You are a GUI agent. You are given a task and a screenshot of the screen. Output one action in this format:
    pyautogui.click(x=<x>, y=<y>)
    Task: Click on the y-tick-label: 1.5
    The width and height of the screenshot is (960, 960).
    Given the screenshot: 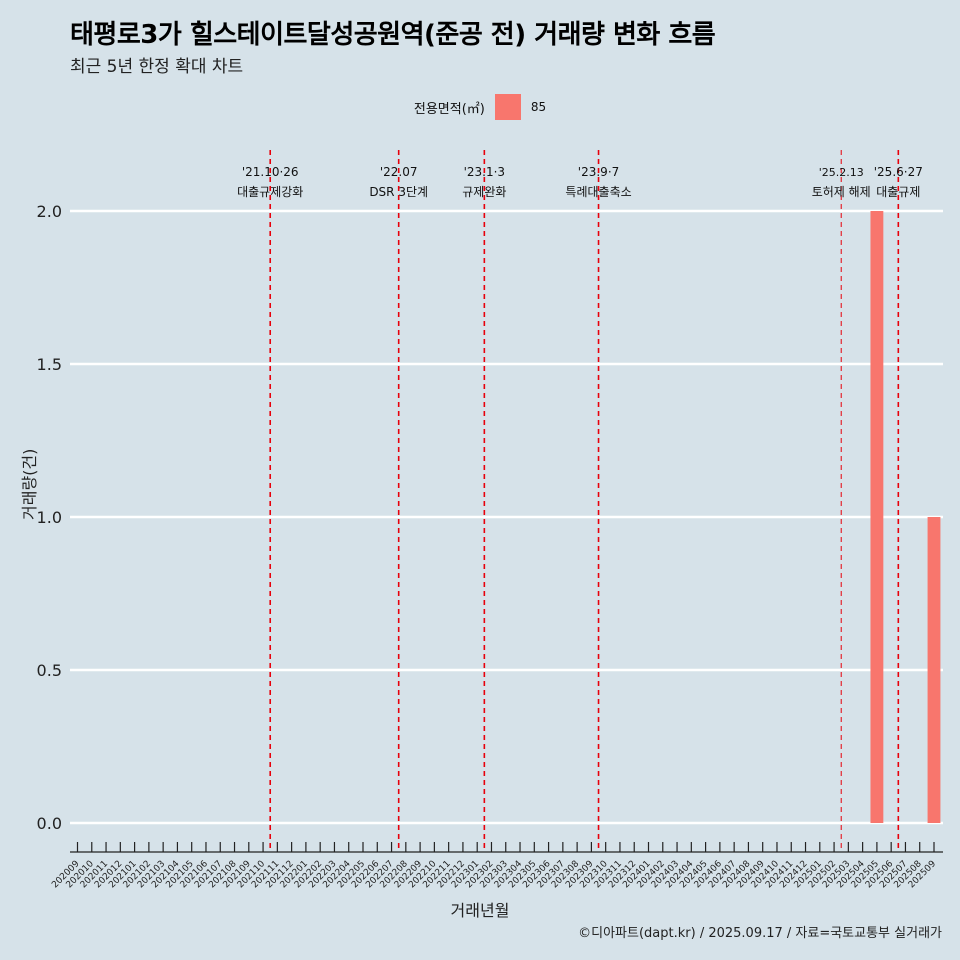 What is the action you would take?
    pyautogui.click(x=49, y=364)
    